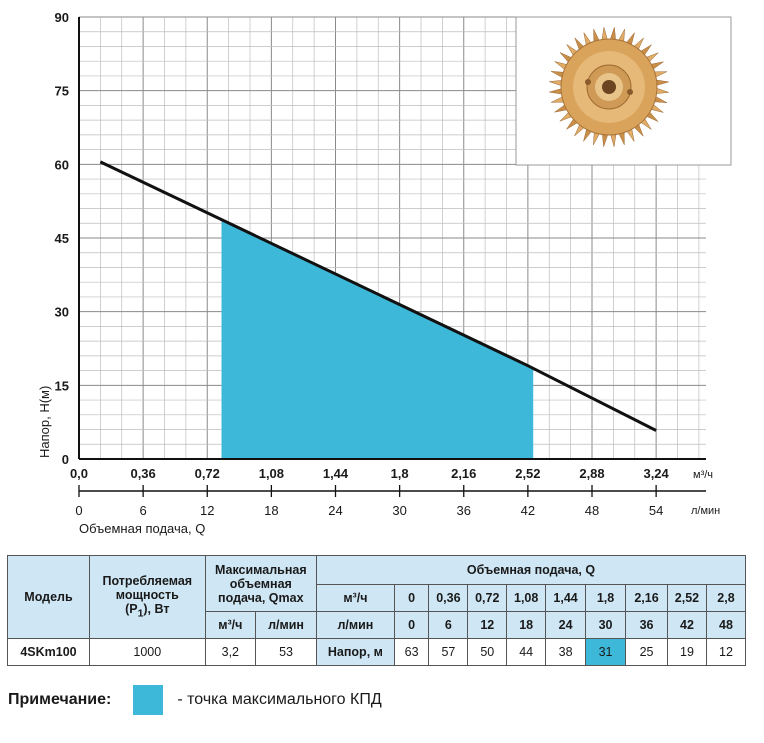  What do you see at coordinates (336, 473) in the screenshot?
I see `x-tick-label-m3h: 1,44` at bounding box center [336, 473].